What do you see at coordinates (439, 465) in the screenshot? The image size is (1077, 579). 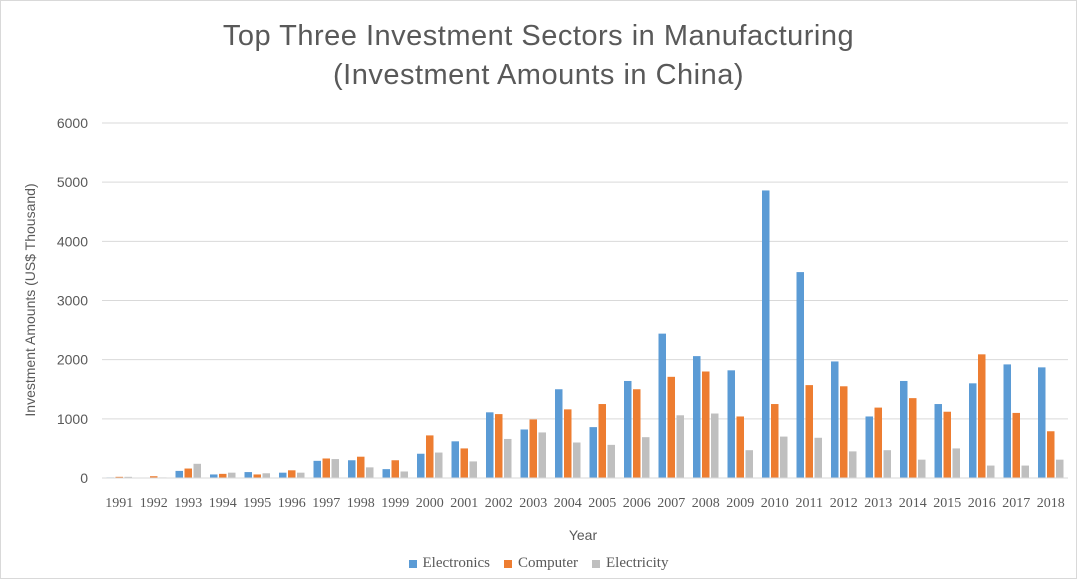 I see `bar-electricity-2000` at bounding box center [439, 465].